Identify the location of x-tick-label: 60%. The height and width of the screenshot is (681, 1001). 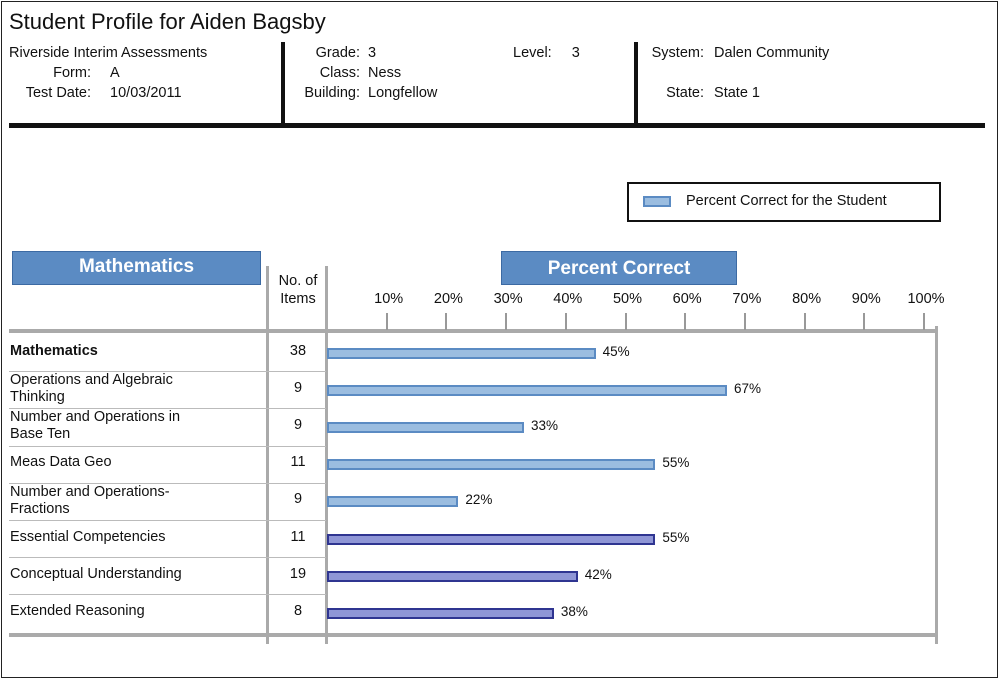
(687, 299).